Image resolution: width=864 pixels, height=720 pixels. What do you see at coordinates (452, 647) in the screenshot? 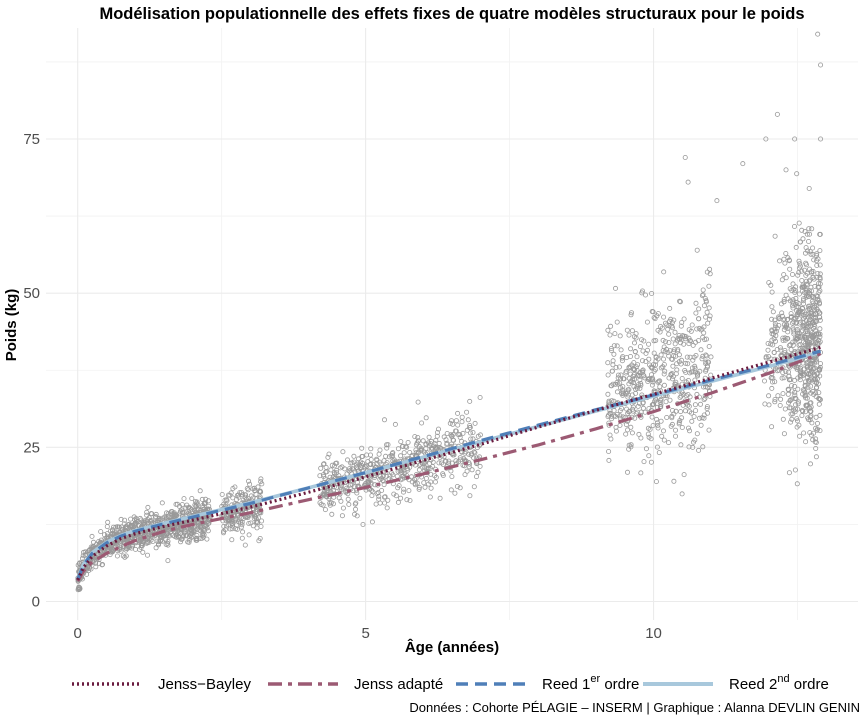
I see `x-axis-title: Âge (années)` at bounding box center [452, 647].